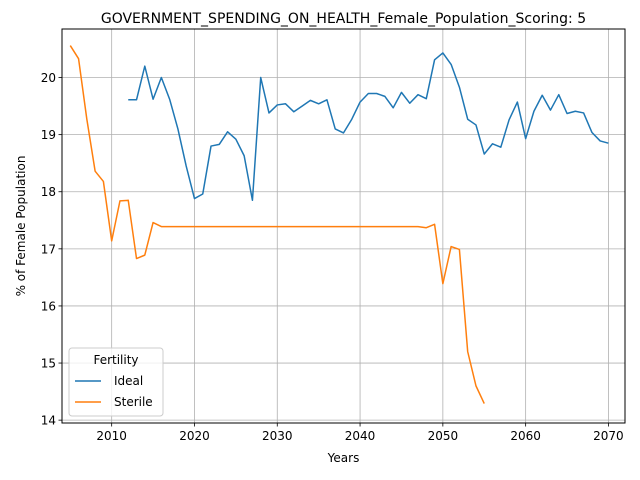  I want to click on y-tick-label: 20, so click(48, 78).